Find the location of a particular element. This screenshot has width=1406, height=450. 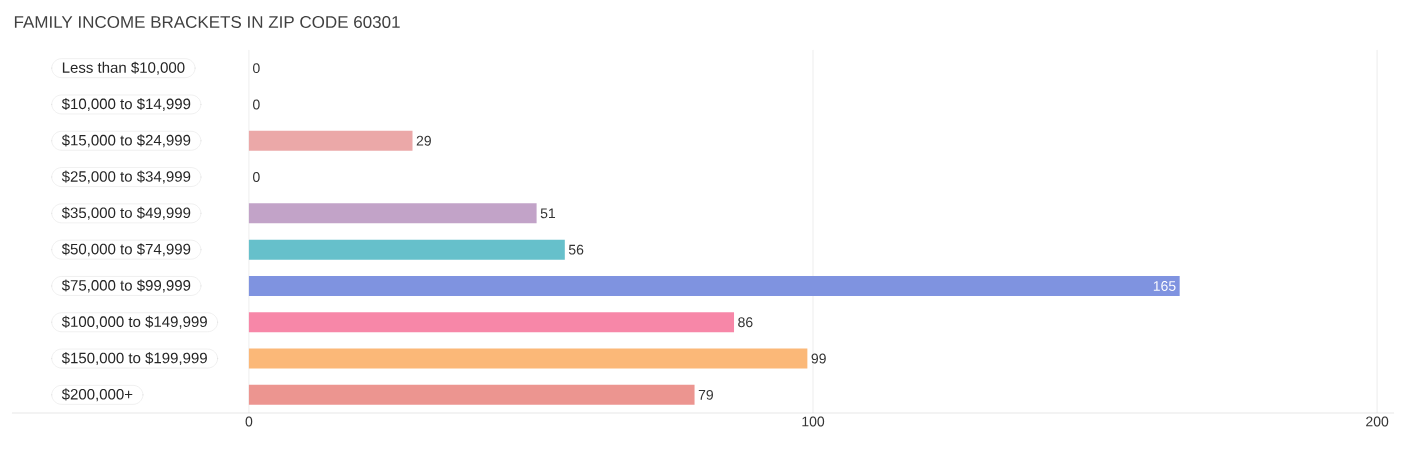

data-label: 79 is located at coordinates (705, 394).